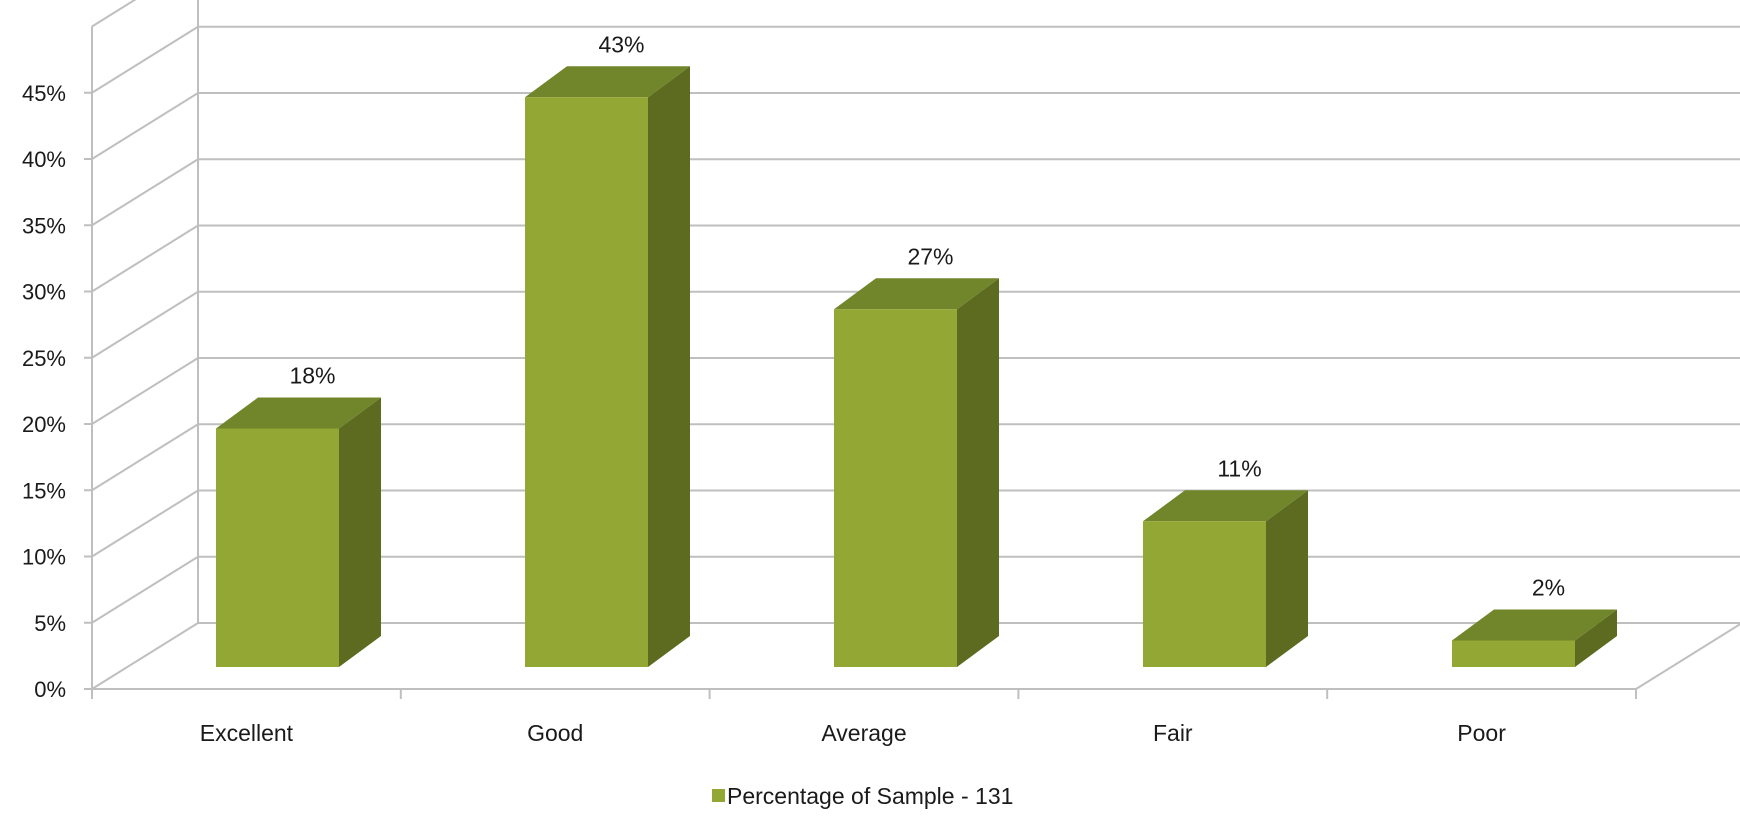 The width and height of the screenshot is (1740, 817). Describe the element at coordinates (50, 689) in the screenshot. I see `y-tick-label: 0%` at that location.